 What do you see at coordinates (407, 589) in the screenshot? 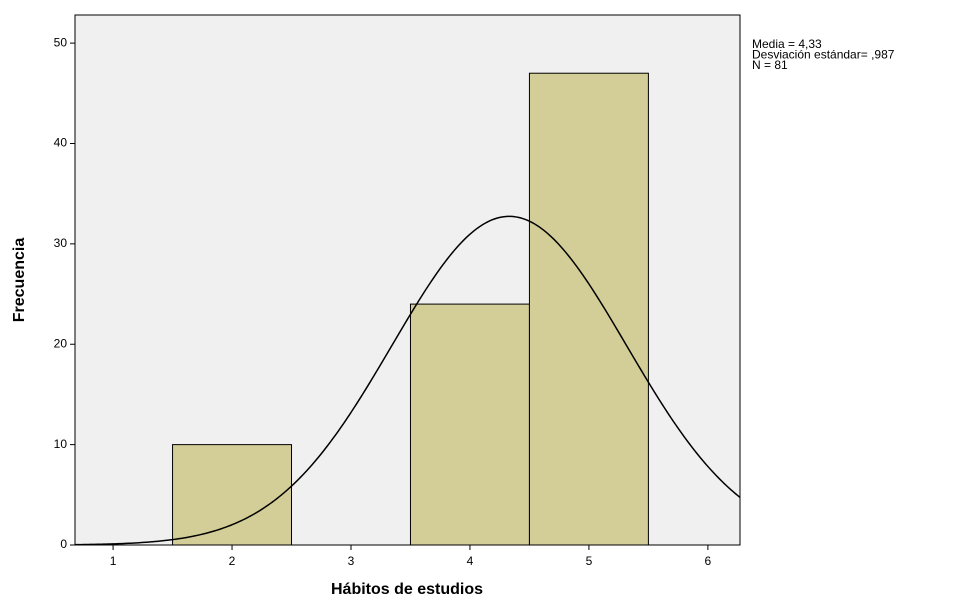
I see `x-axis-title: Hábitos de estudios` at bounding box center [407, 589].